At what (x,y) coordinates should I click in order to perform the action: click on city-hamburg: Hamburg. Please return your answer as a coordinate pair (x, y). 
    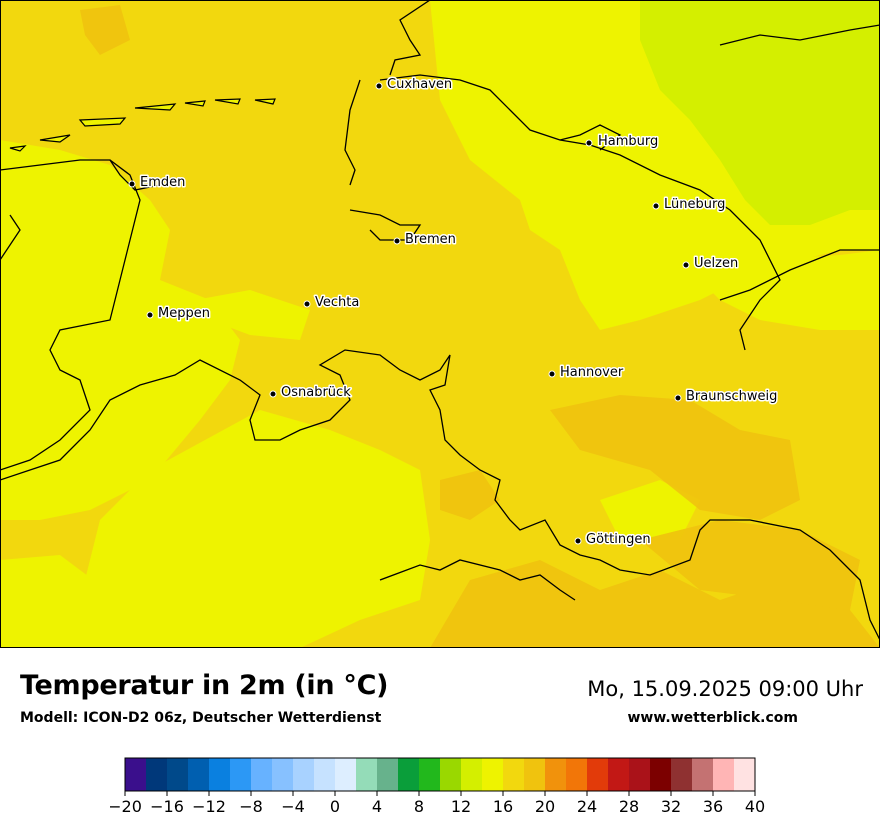
    Looking at the image, I should click on (622, 142).